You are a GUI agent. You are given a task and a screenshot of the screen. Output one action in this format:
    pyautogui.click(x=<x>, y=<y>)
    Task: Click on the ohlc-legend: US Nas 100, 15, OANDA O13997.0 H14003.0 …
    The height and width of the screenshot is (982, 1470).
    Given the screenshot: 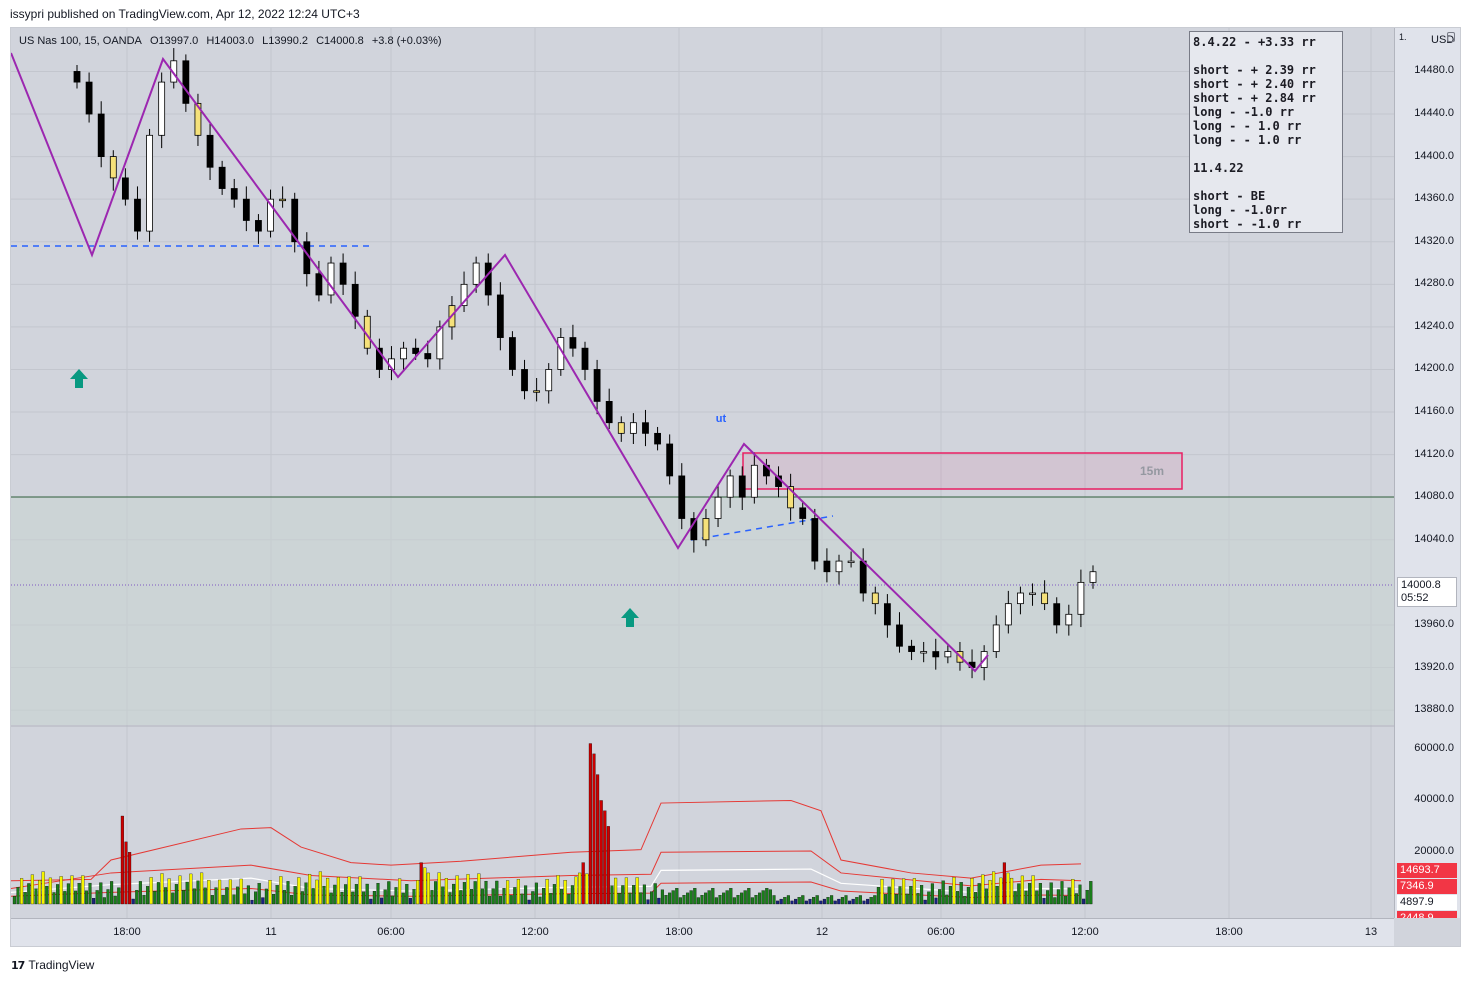 What is the action you would take?
    pyautogui.click(x=233, y=41)
    